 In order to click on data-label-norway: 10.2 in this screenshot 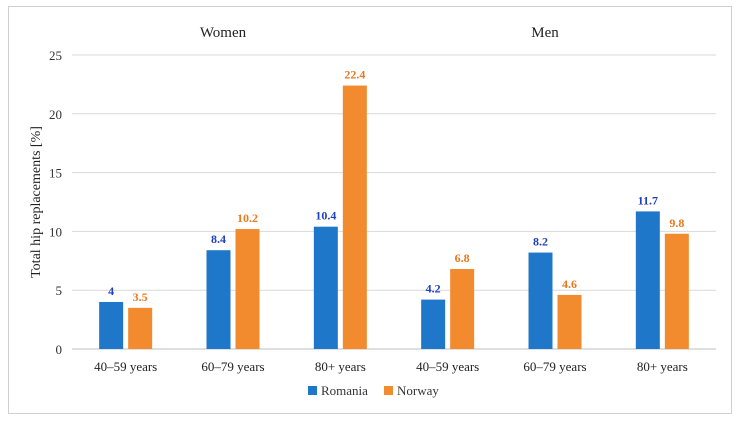, I will do `click(247, 218)`.